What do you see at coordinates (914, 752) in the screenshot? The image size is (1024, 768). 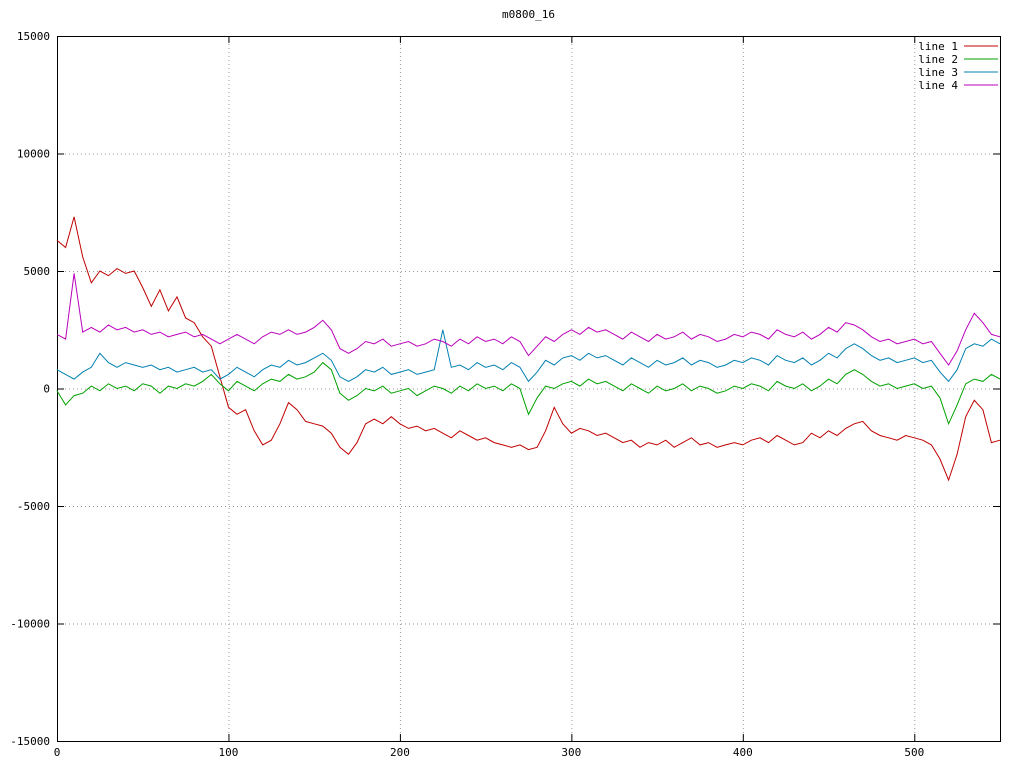 I see `svg-text: 500` at bounding box center [914, 752].